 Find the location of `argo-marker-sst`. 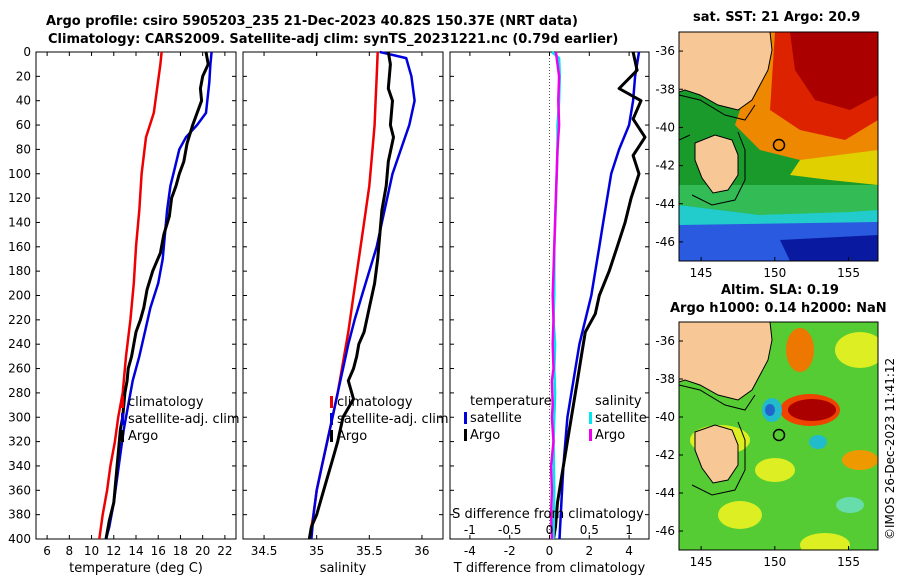

argo-marker-sst is located at coordinates (779, 145).